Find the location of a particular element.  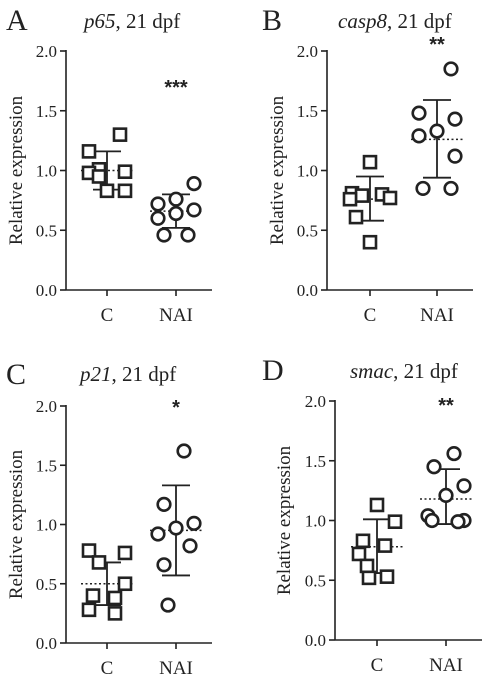

significance-marker: * is located at coordinates (176, 408).